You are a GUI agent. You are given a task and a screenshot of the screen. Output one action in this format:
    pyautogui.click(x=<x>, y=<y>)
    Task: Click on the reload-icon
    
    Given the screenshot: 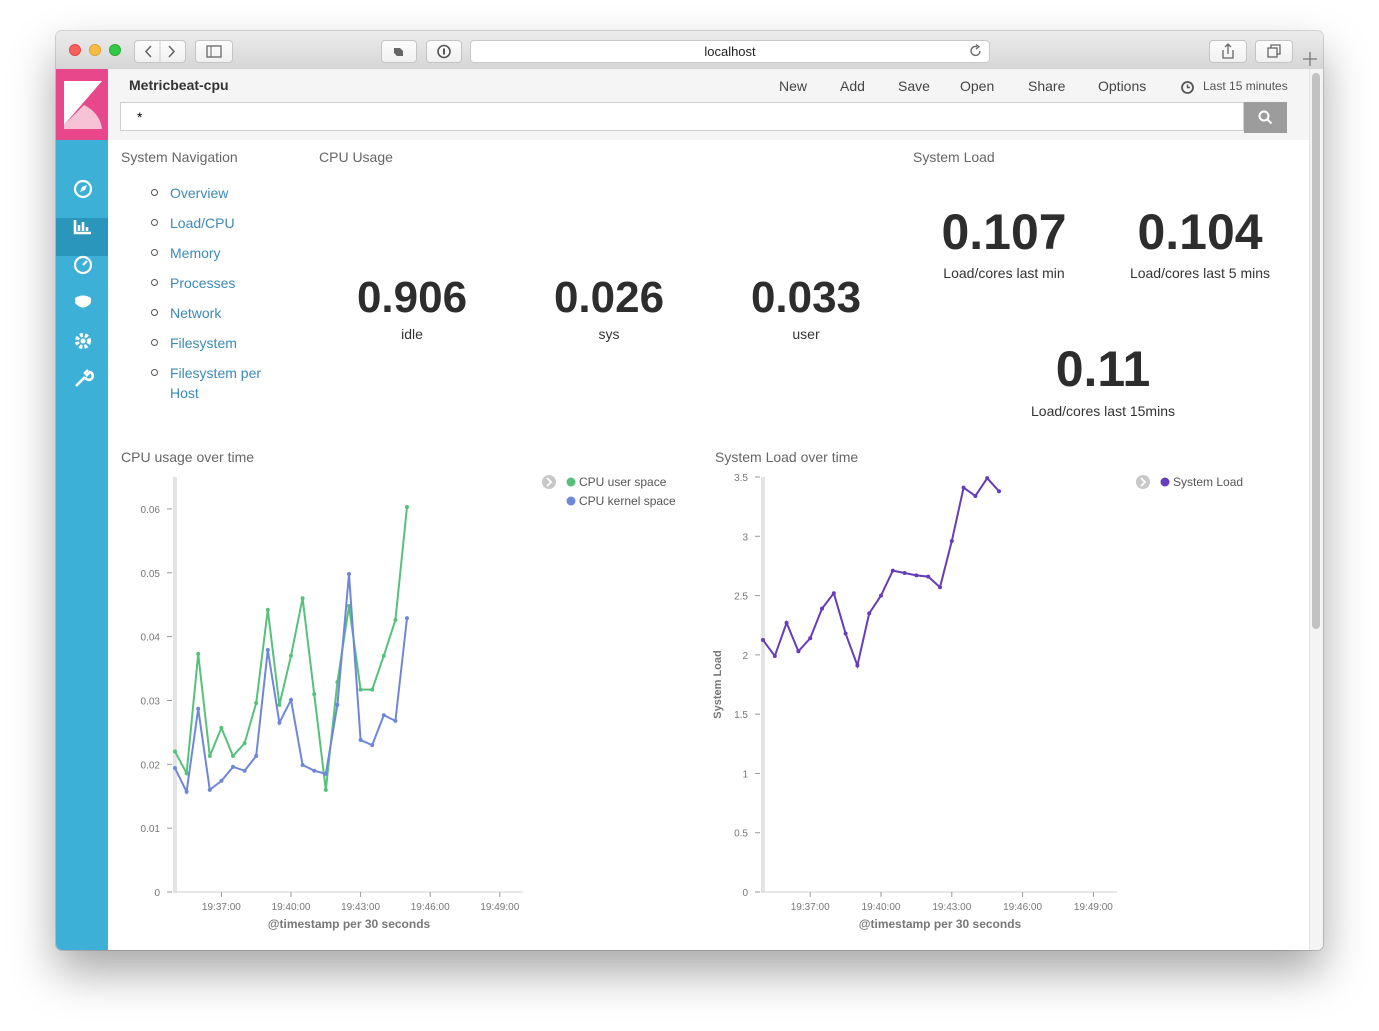 What is the action you would take?
    pyautogui.click(x=976, y=51)
    